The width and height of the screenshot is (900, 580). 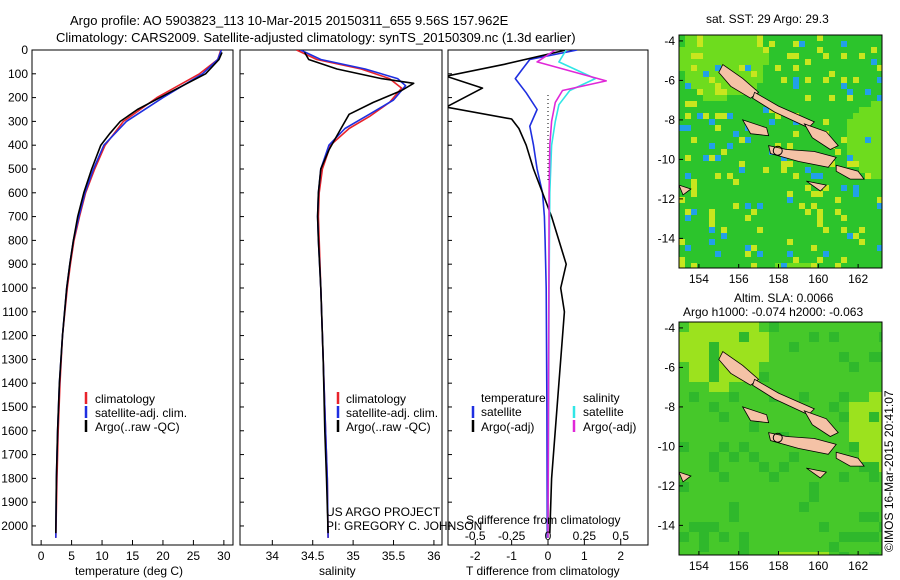 What do you see at coordinates (755, 128) in the screenshot?
I see `island-shape` at bounding box center [755, 128].